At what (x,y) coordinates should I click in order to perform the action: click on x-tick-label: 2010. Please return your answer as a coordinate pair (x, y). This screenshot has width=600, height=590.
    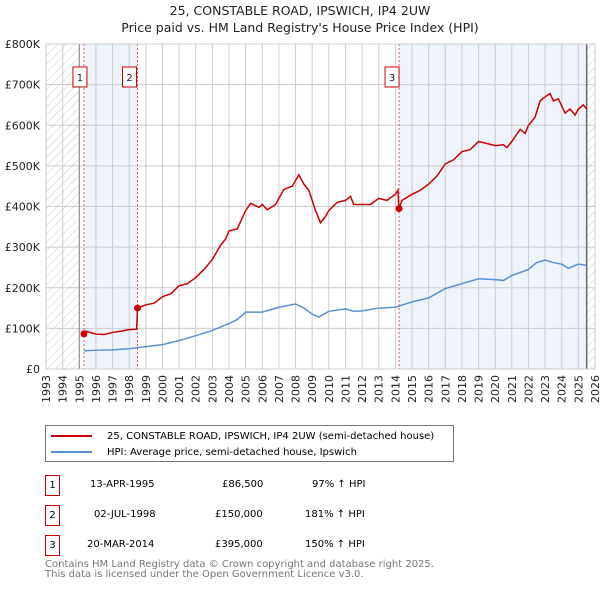
    Looking at the image, I should click on (329, 389).